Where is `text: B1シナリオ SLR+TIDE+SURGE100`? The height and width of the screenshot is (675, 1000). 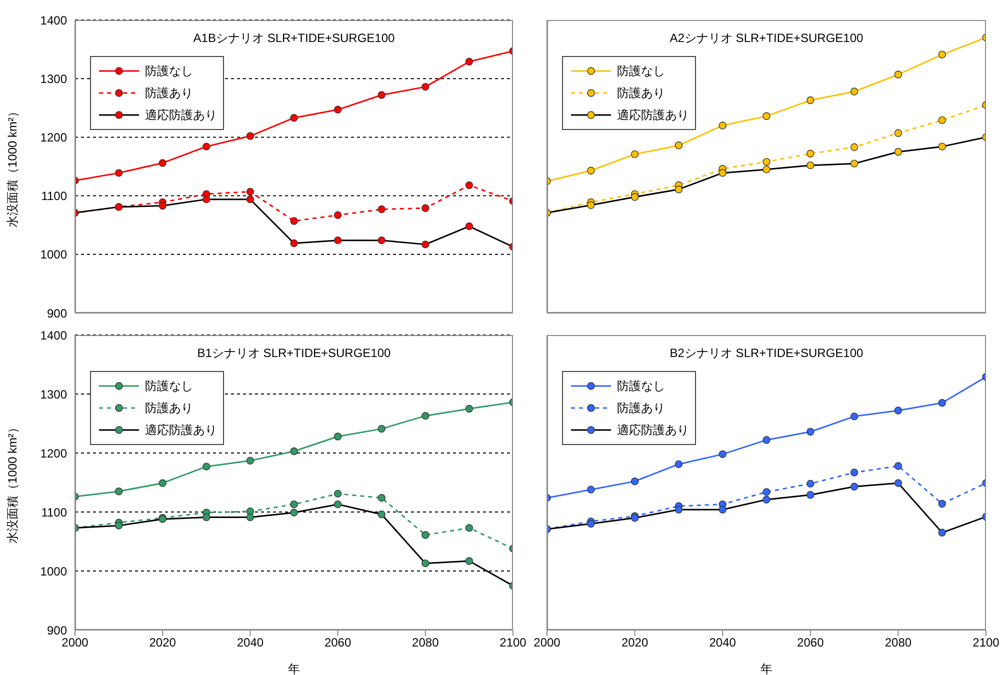
text: B1シナリオ SLR+TIDE+SURGE100 is located at coordinates (294, 353).